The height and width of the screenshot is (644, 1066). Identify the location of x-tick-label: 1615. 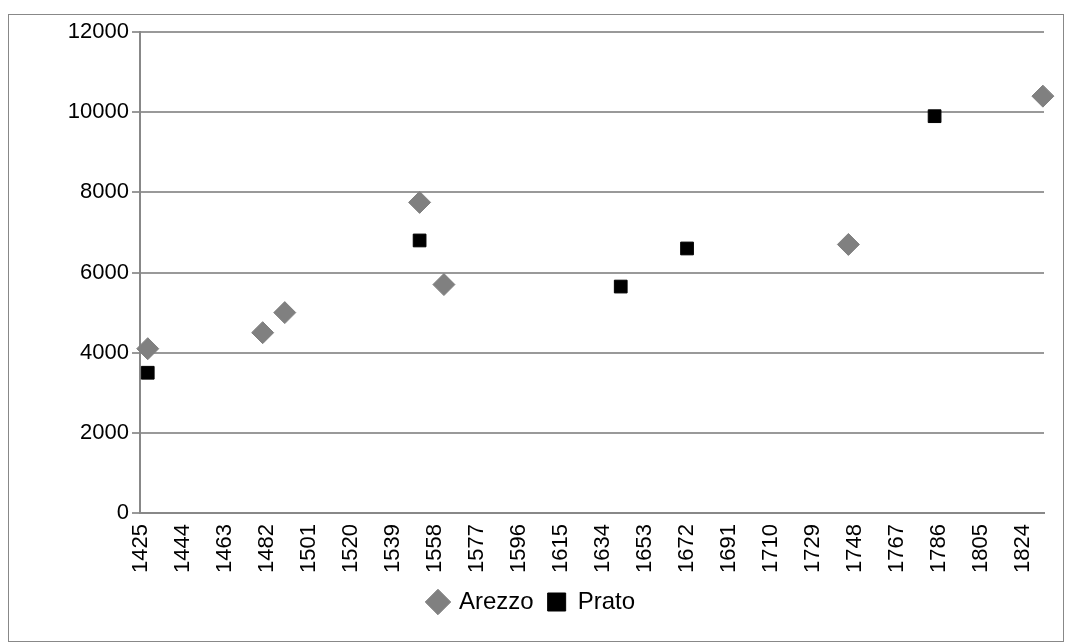
(560, 549).